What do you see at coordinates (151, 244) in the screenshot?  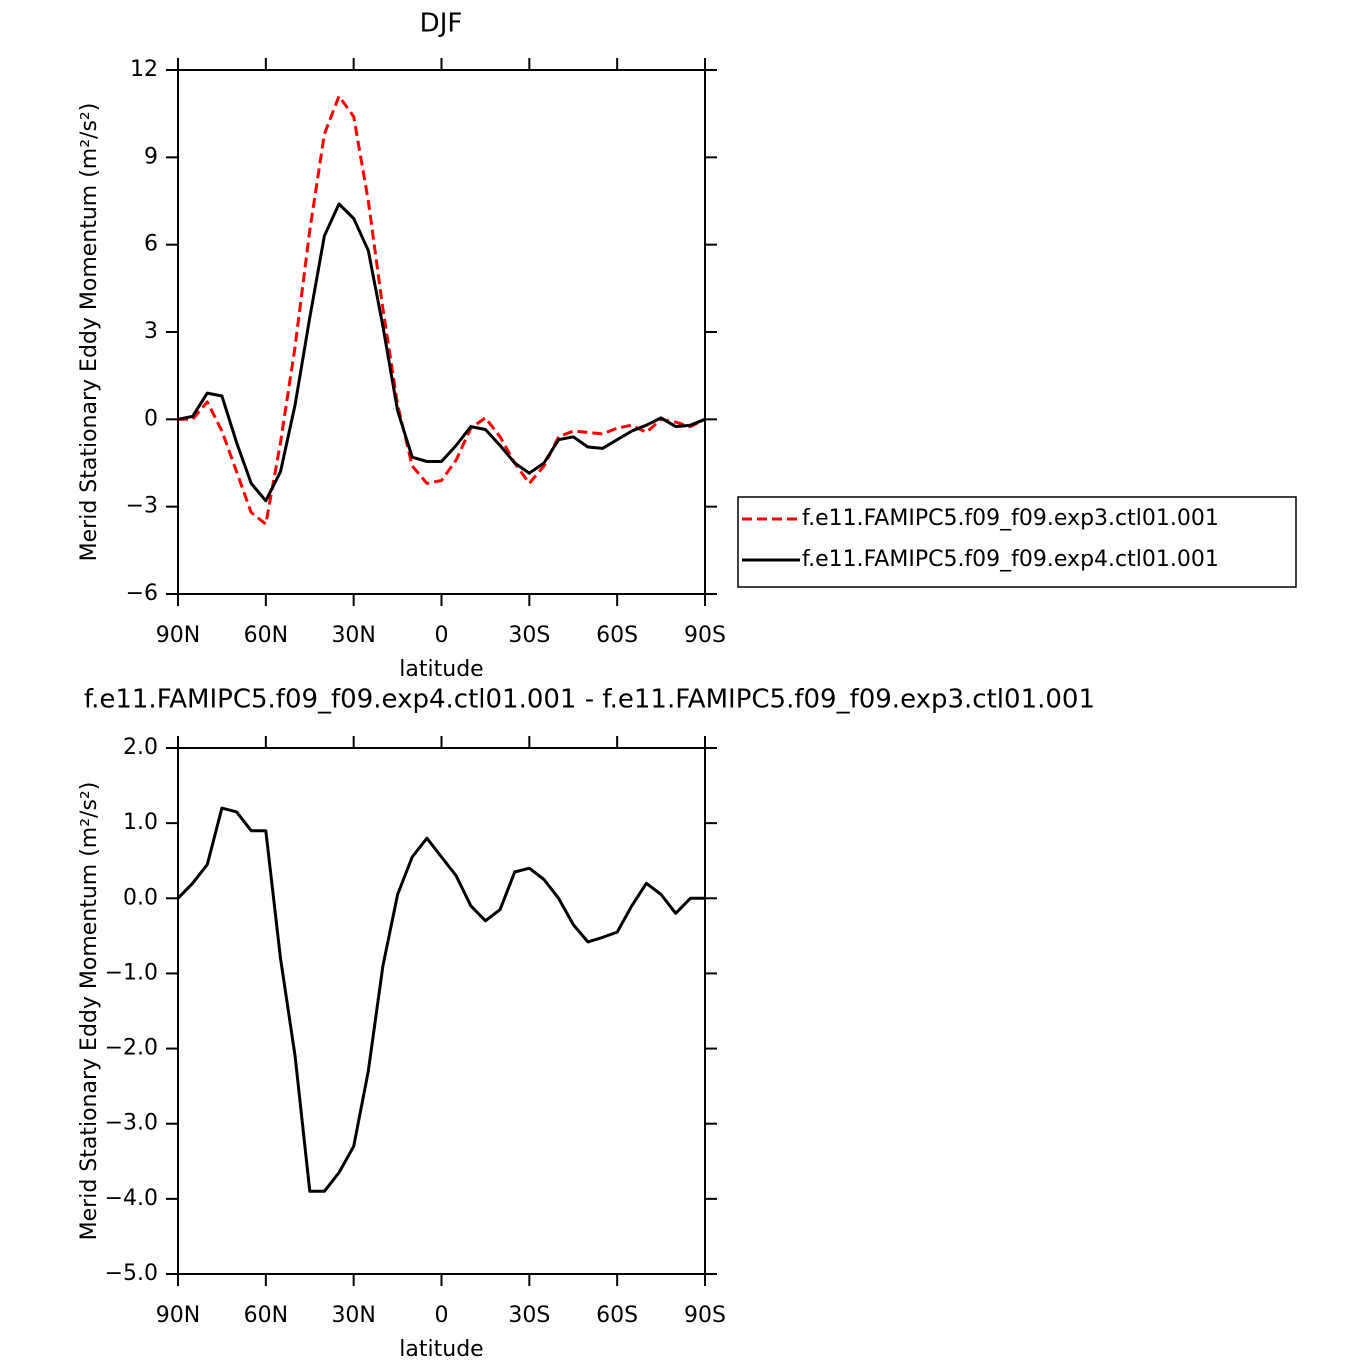 I see `y-tick-label: 6` at bounding box center [151, 244].